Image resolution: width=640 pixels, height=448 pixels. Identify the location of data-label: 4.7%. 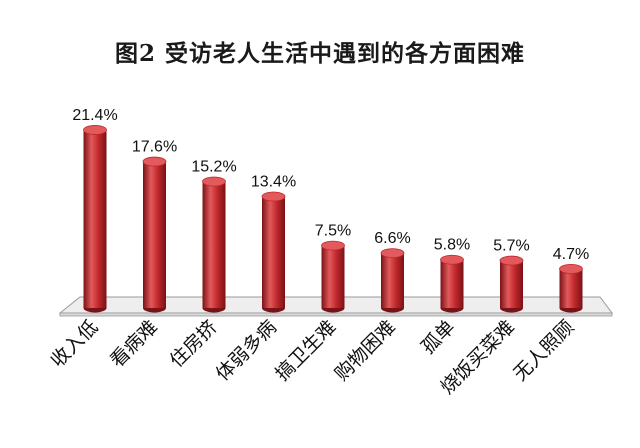
(571, 254).